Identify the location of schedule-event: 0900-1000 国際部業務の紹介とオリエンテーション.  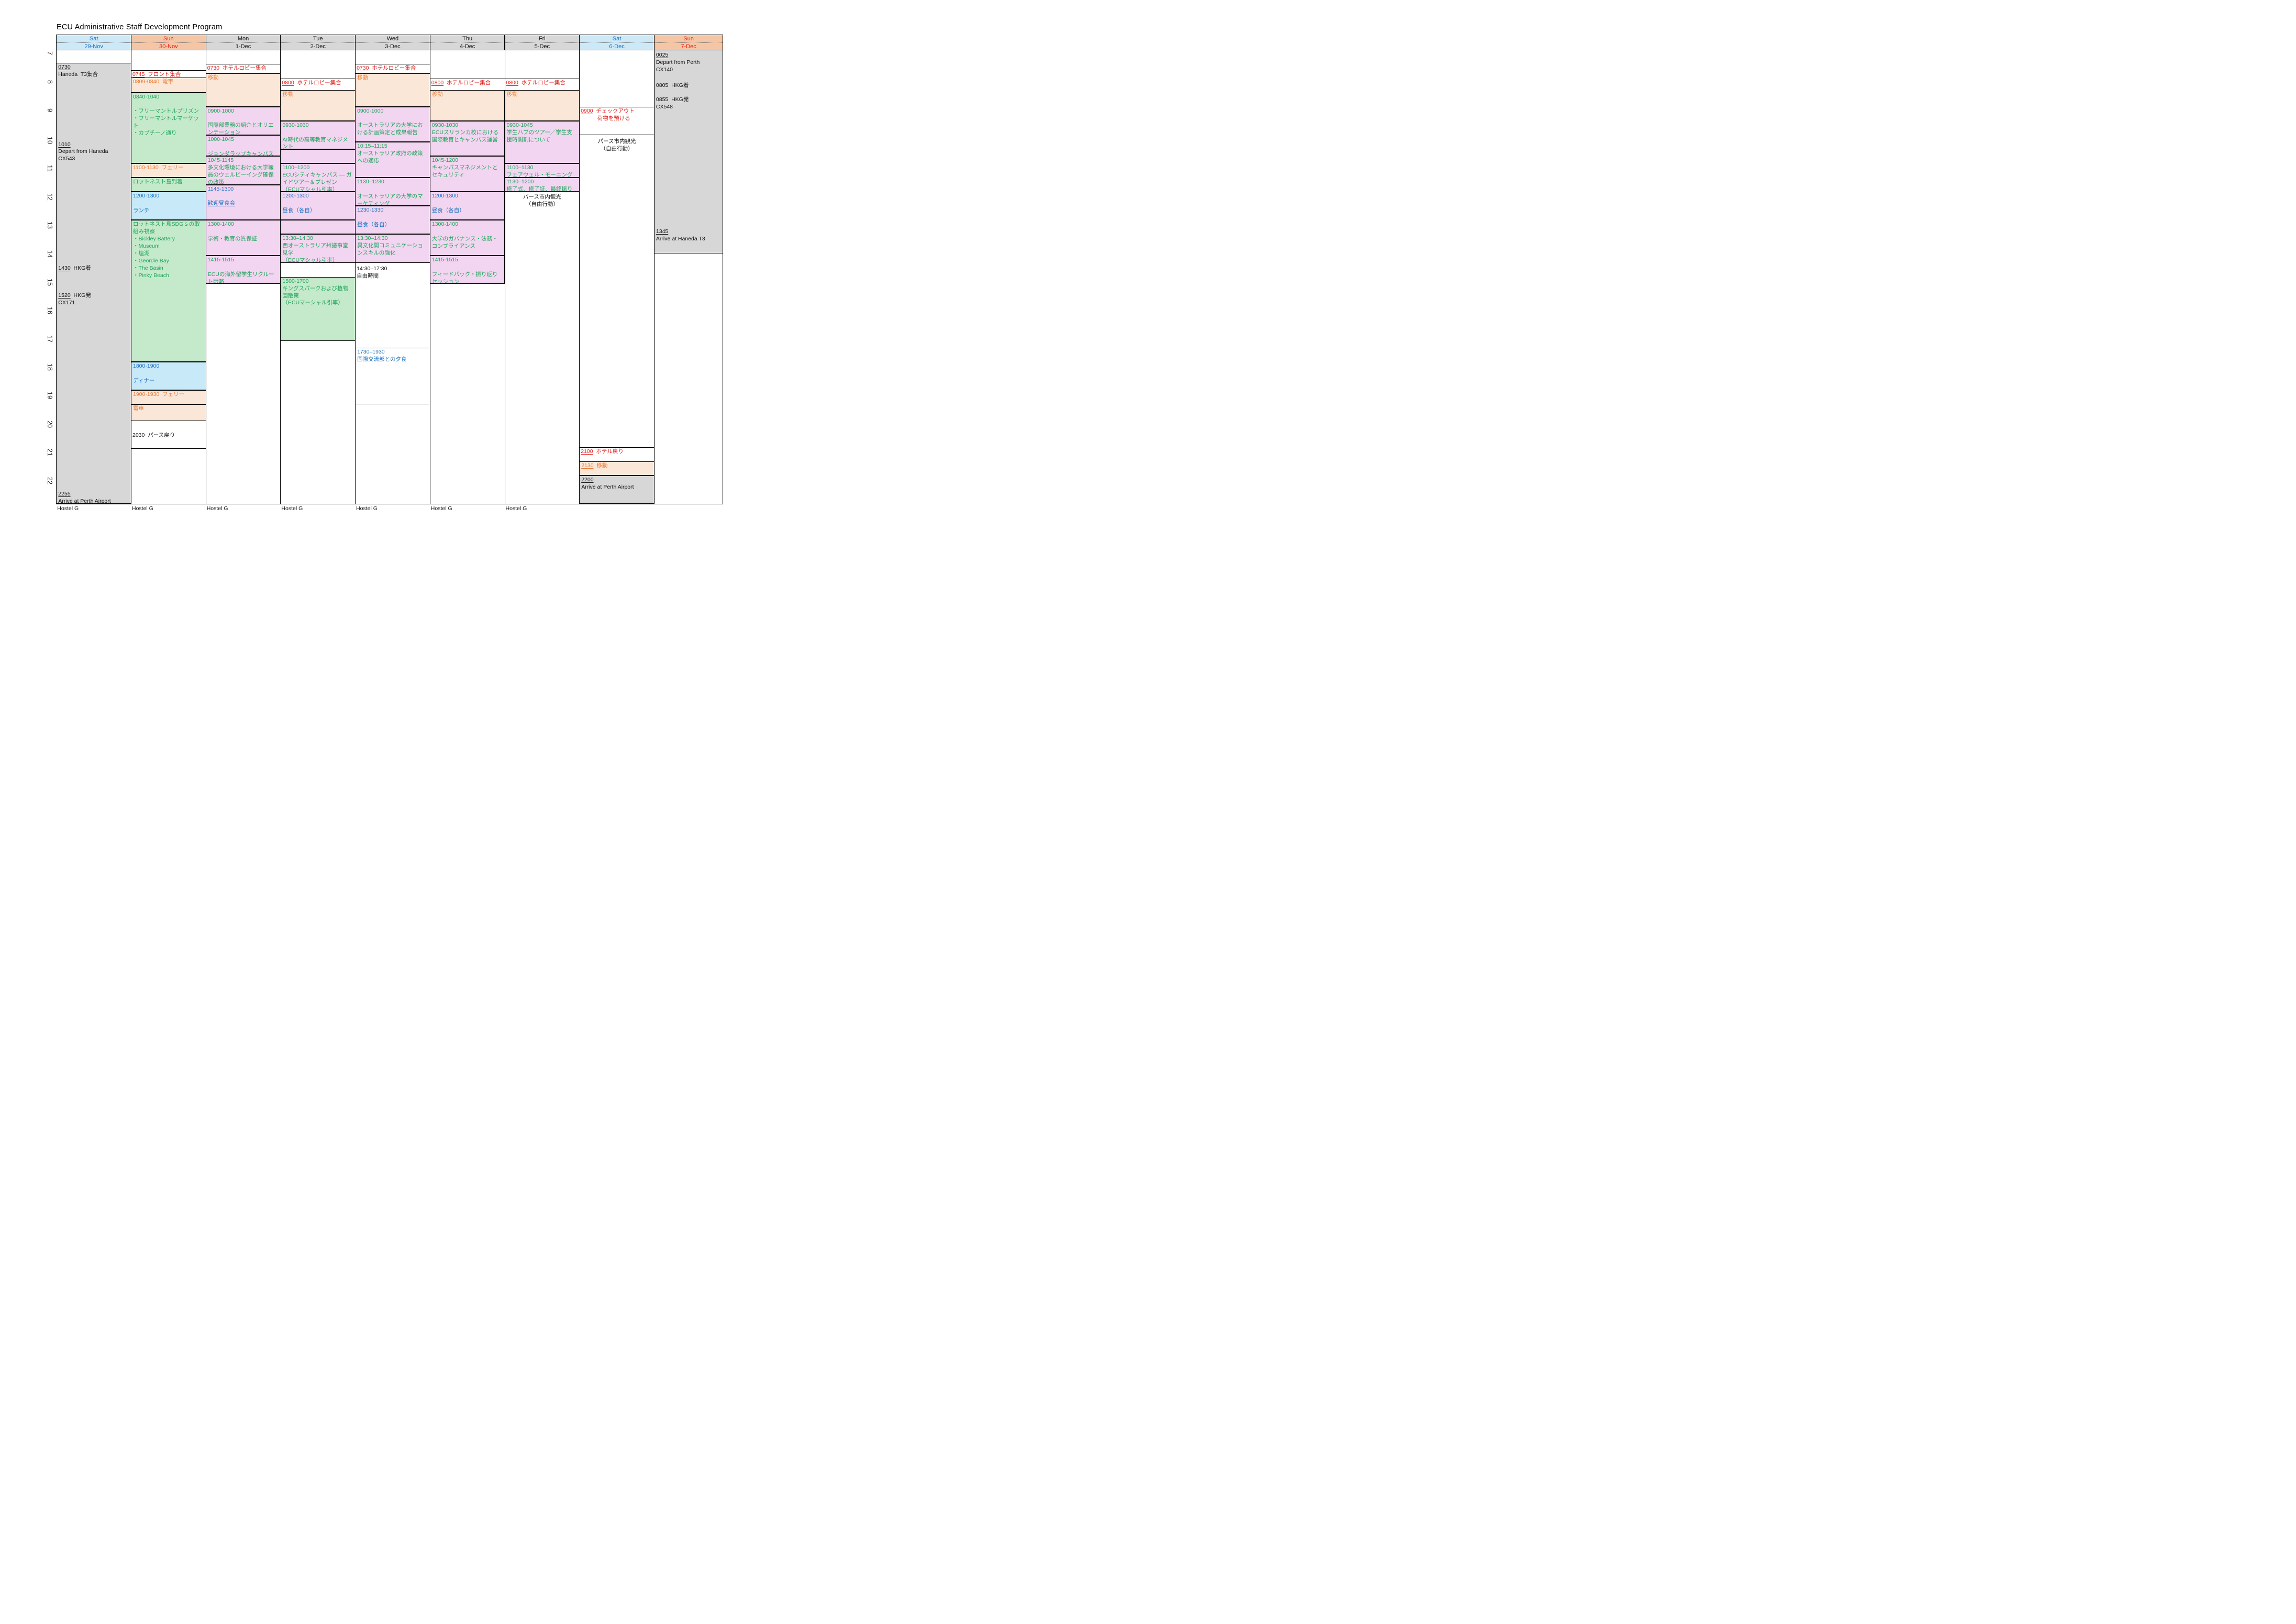
(243, 120).